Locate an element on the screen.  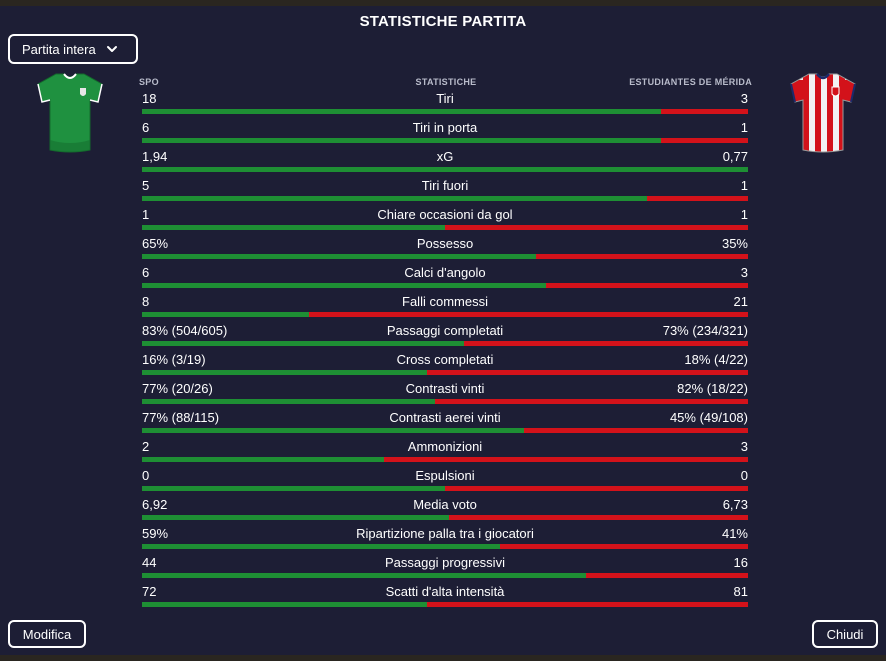
period-dropdown-label: Partita intera is located at coordinates (59, 49).